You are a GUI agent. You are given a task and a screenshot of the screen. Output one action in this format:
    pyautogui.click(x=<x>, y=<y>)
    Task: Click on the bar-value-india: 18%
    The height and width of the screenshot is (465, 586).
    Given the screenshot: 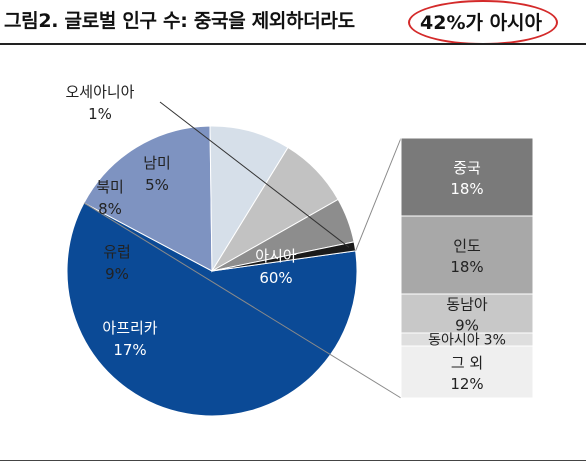 What is the action you would take?
    pyautogui.click(x=466, y=267)
    